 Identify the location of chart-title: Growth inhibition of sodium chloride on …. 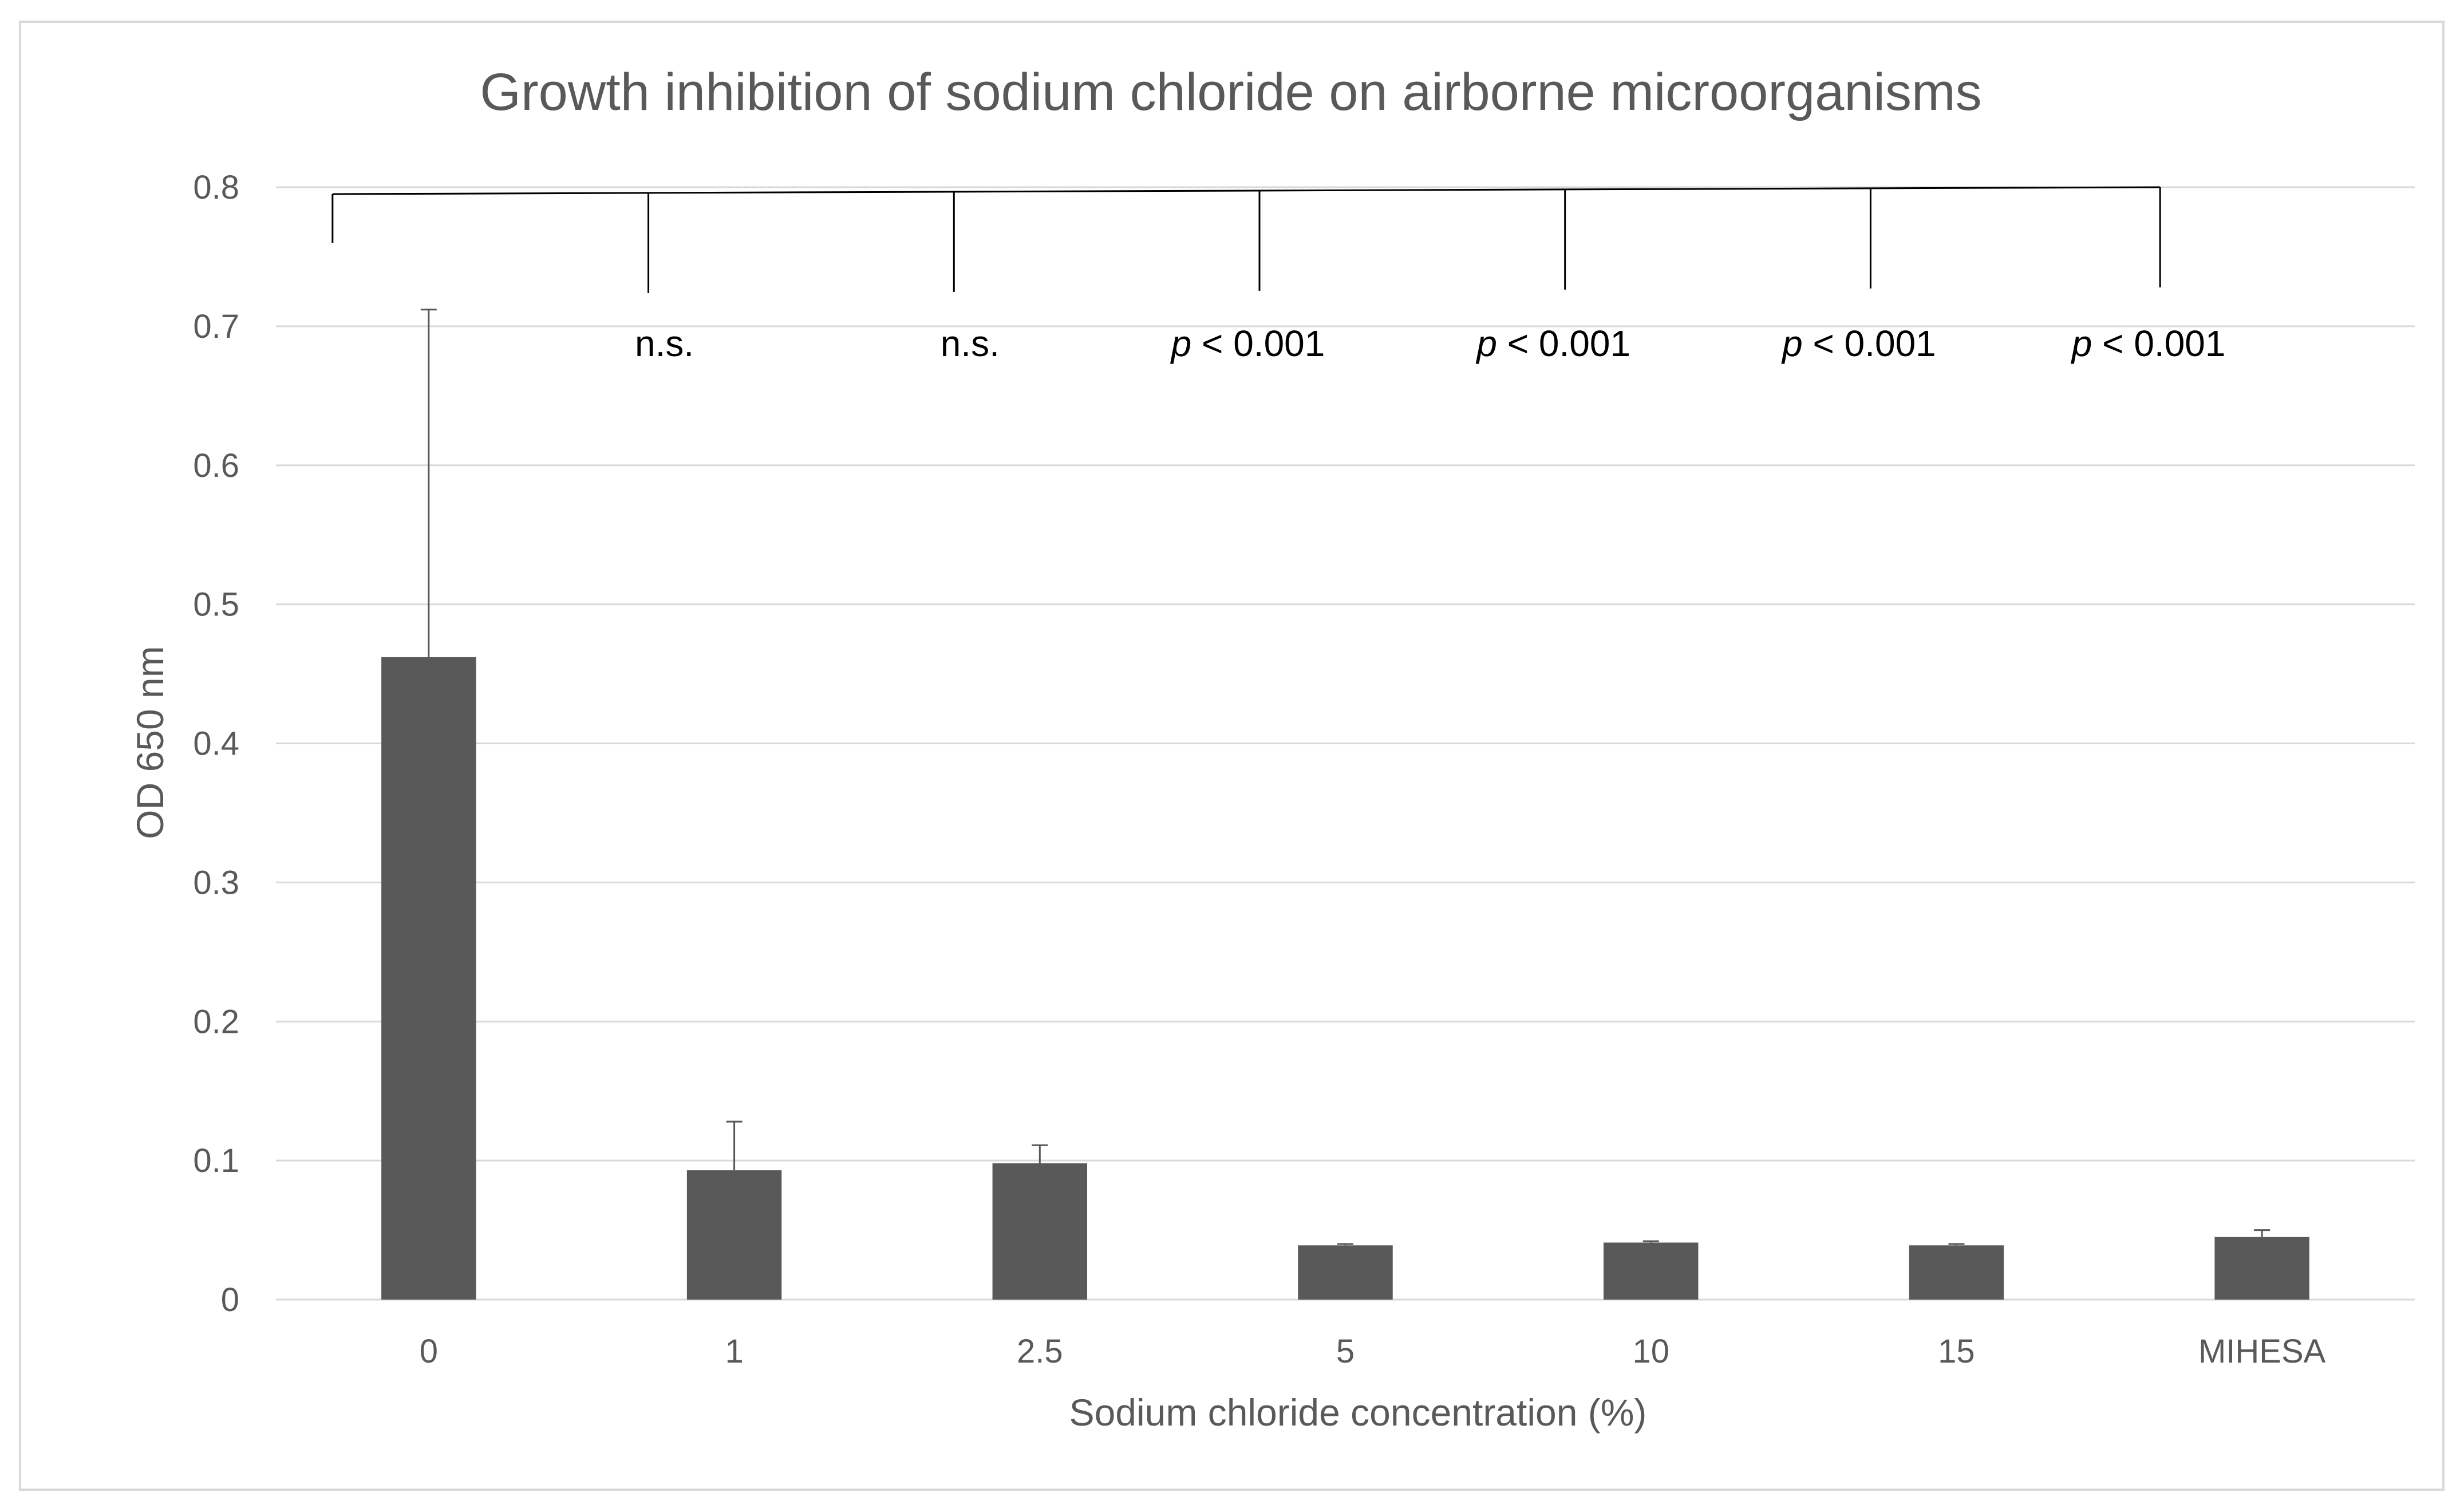
(1230, 92).